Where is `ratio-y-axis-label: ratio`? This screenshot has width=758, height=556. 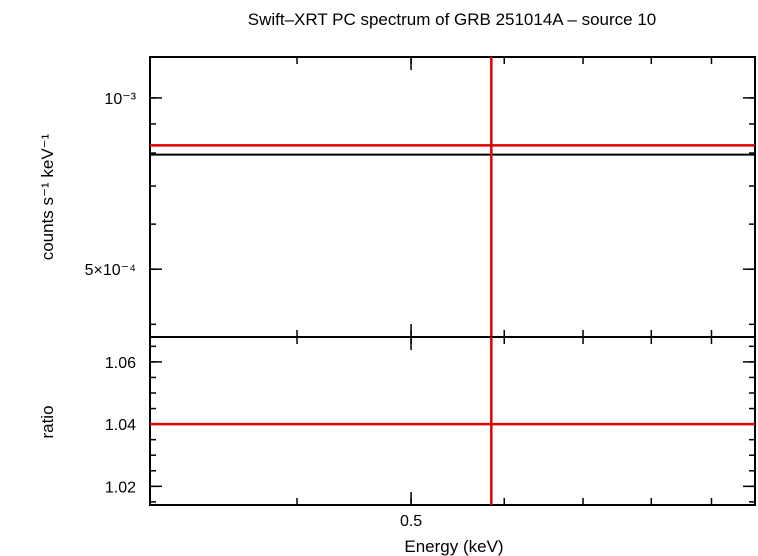 ratio-y-axis-label: ratio is located at coordinates (47, 421).